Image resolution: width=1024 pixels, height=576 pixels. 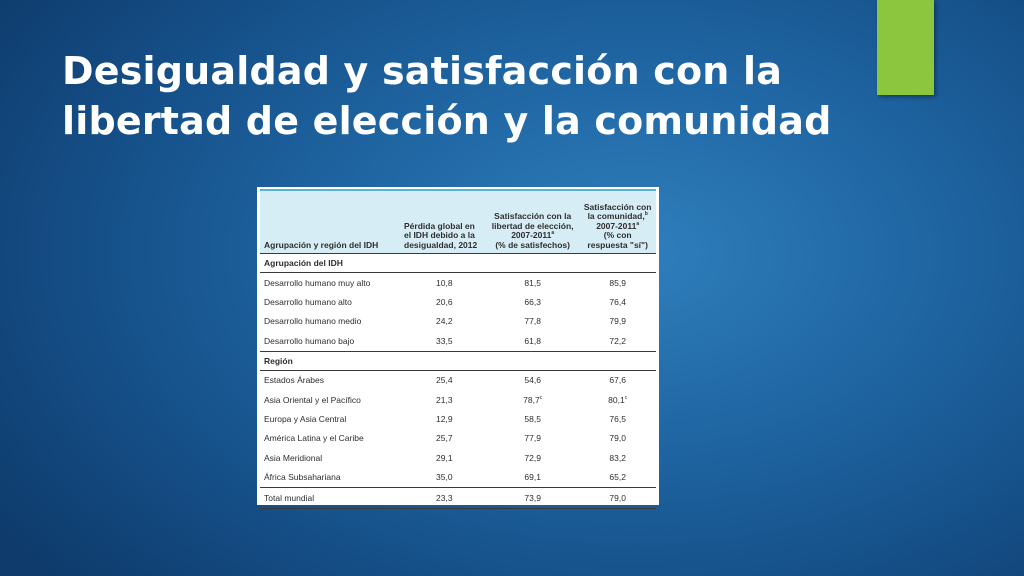 What do you see at coordinates (458, 438) in the screenshot?
I see `table-row: América Latina y el Caribe 25,7 77,9 79,0` at bounding box center [458, 438].